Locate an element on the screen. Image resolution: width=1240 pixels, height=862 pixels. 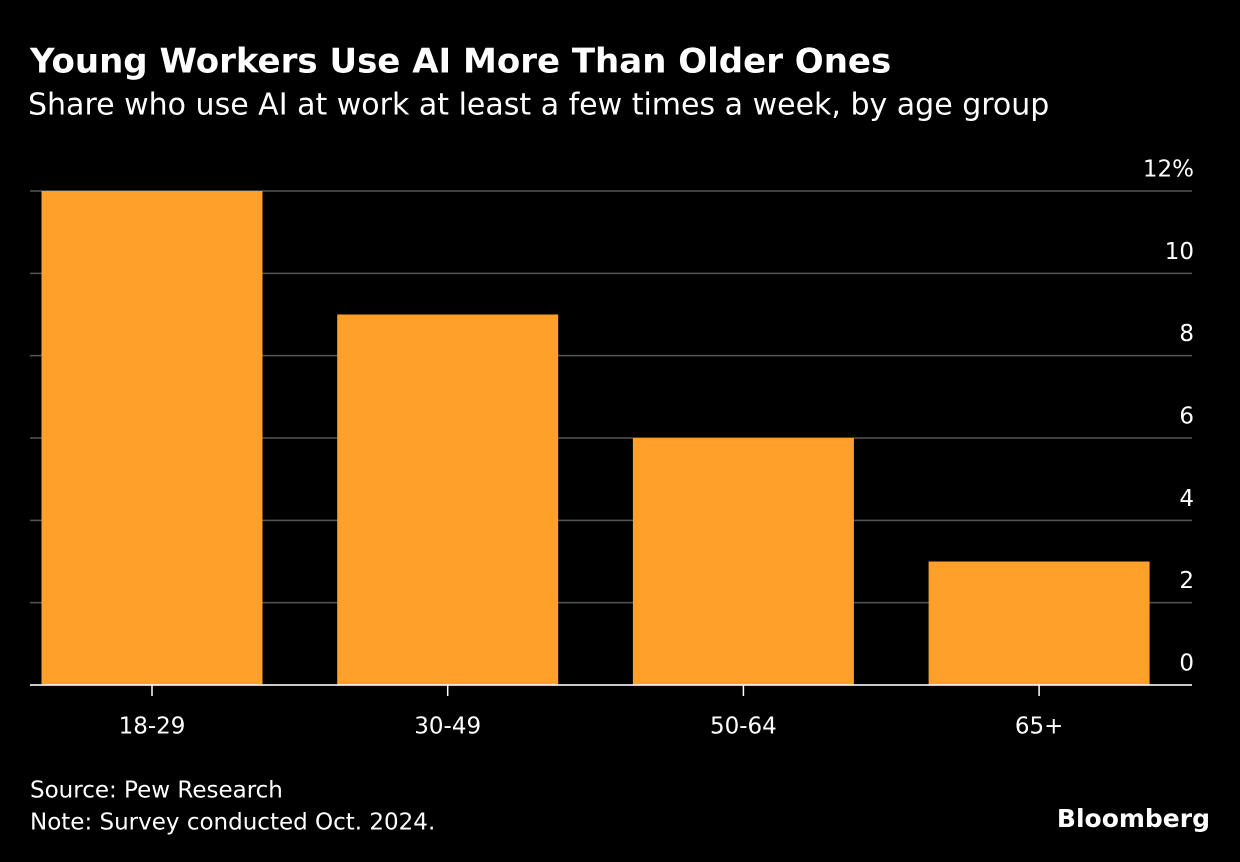
y-tick-label: 6 is located at coordinates (1186, 417).